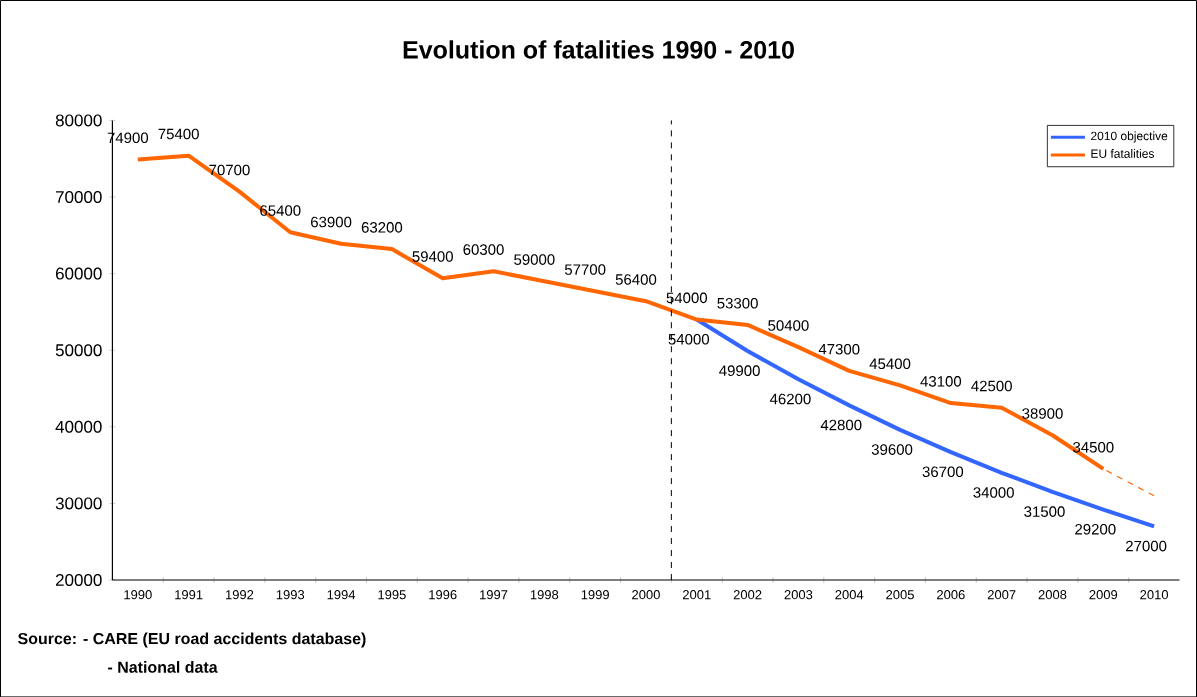  Describe the element at coordinates (788, 325) in the screenshot. I see `data-label: 50400` at that location.